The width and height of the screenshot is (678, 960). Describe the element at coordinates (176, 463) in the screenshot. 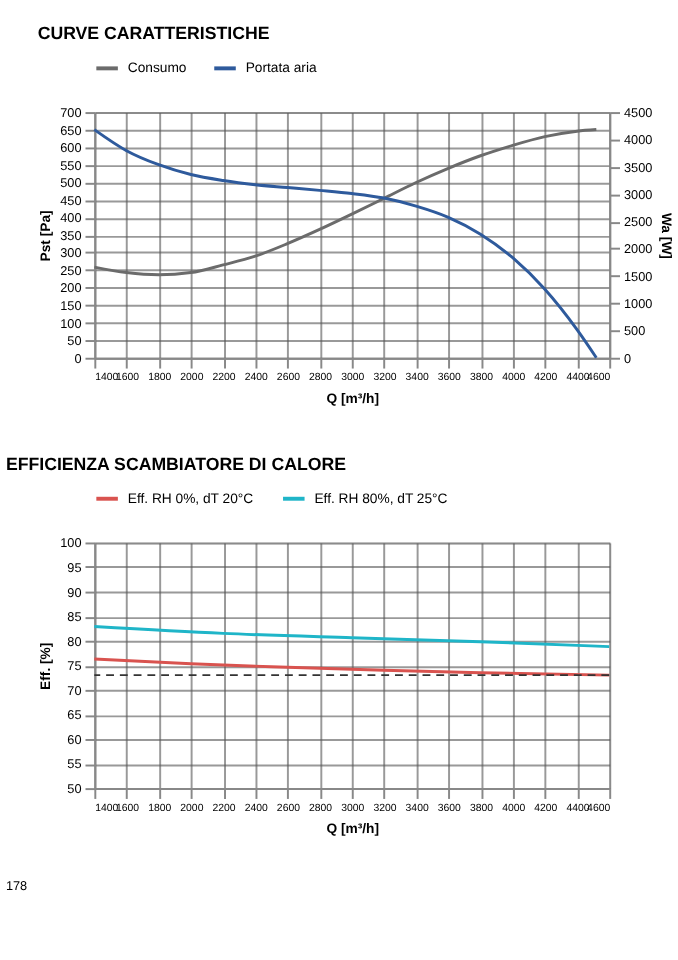

I see `chart-title: EFFICIENZA SCAMBIATORE DI CALORE` at that location.